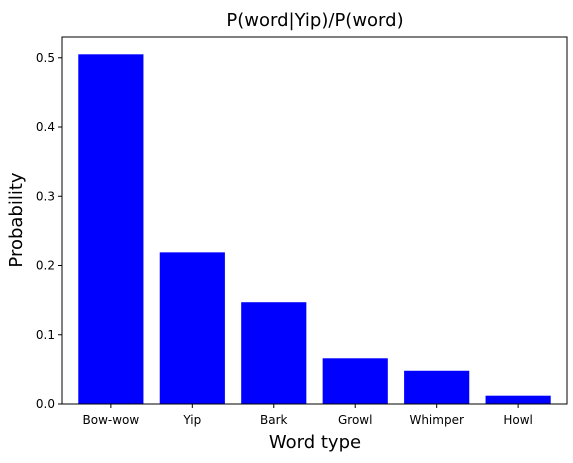 This screenshot has width=573, height=463. Describe the element at coordinates (45, 404) in the screenshot. I see `y-tick-label: 0.0` at that location.